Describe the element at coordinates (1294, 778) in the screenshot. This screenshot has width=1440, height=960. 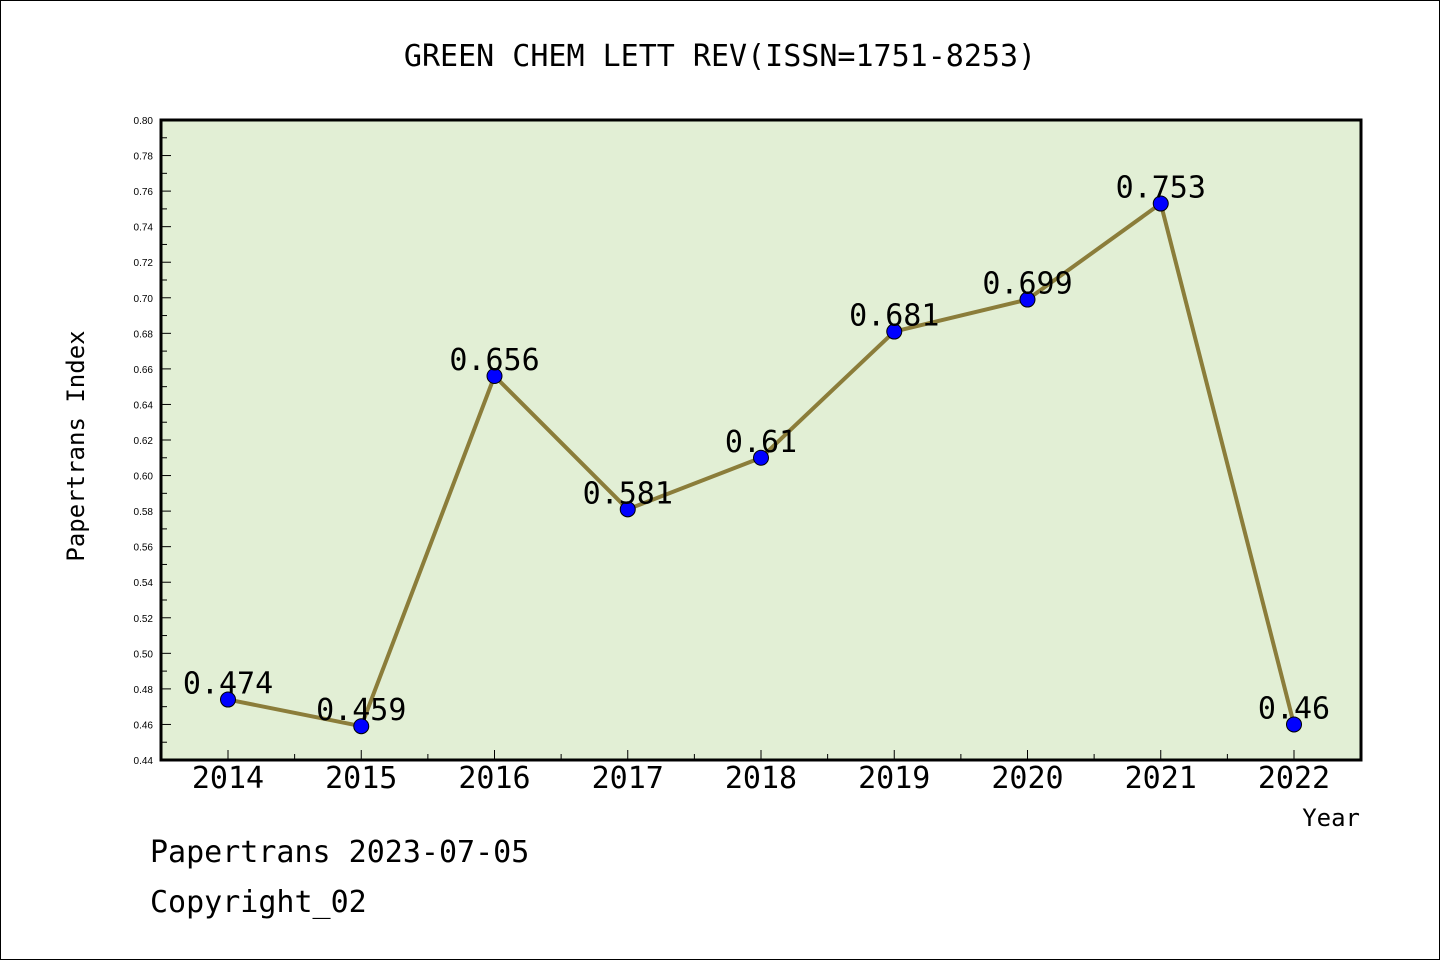
I see `x-tick-label: 2022` at that location.